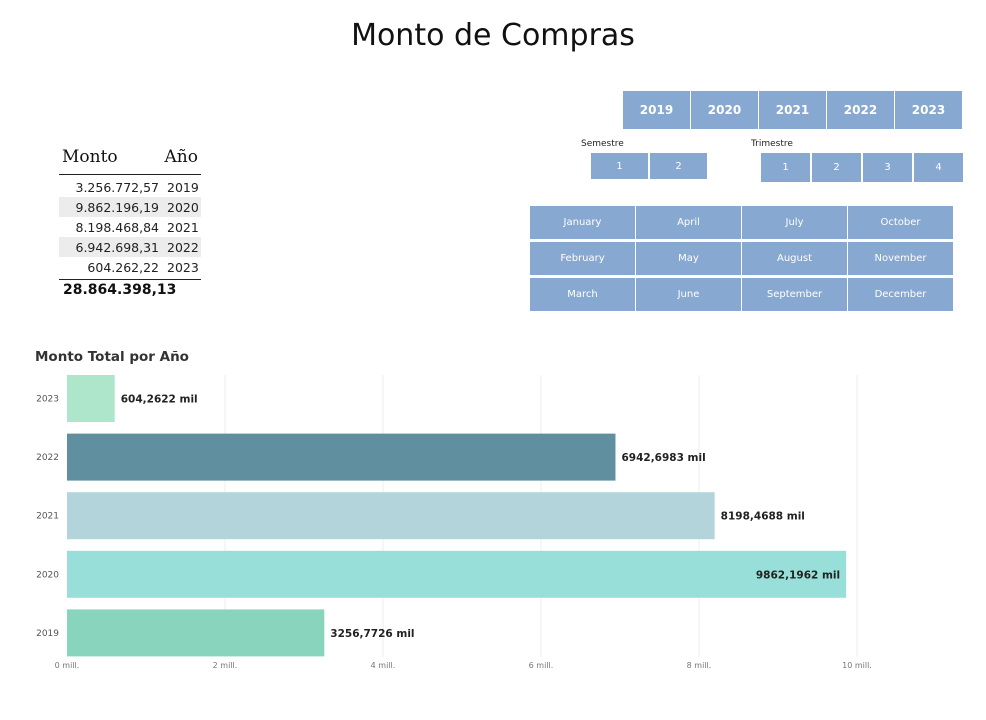  I want to click on cell-monto: 6.942.698,31, so click(117, 247).